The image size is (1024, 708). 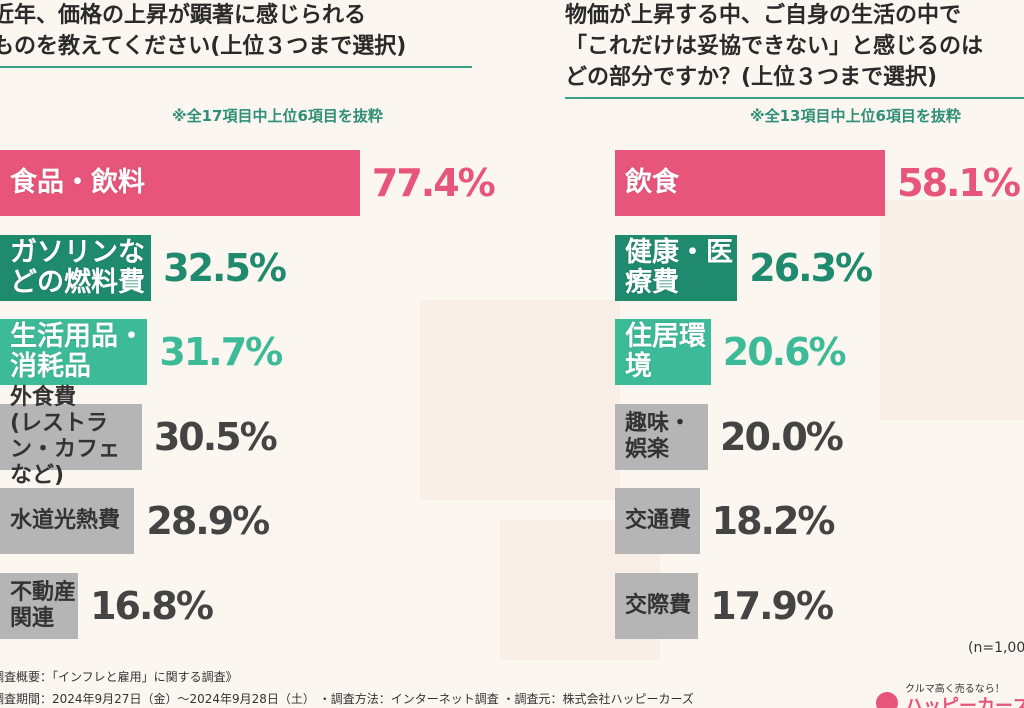 What do you see at coordinates (773, 521) in the screenshot?
I see `value-label: 18.2%` at bounding box center [773, 521].